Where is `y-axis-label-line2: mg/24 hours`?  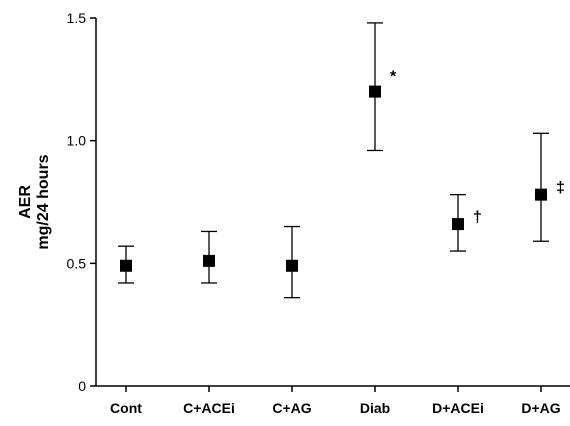 y-axis-label-line2: mg/24 hours is located at coordinates (43, 201).